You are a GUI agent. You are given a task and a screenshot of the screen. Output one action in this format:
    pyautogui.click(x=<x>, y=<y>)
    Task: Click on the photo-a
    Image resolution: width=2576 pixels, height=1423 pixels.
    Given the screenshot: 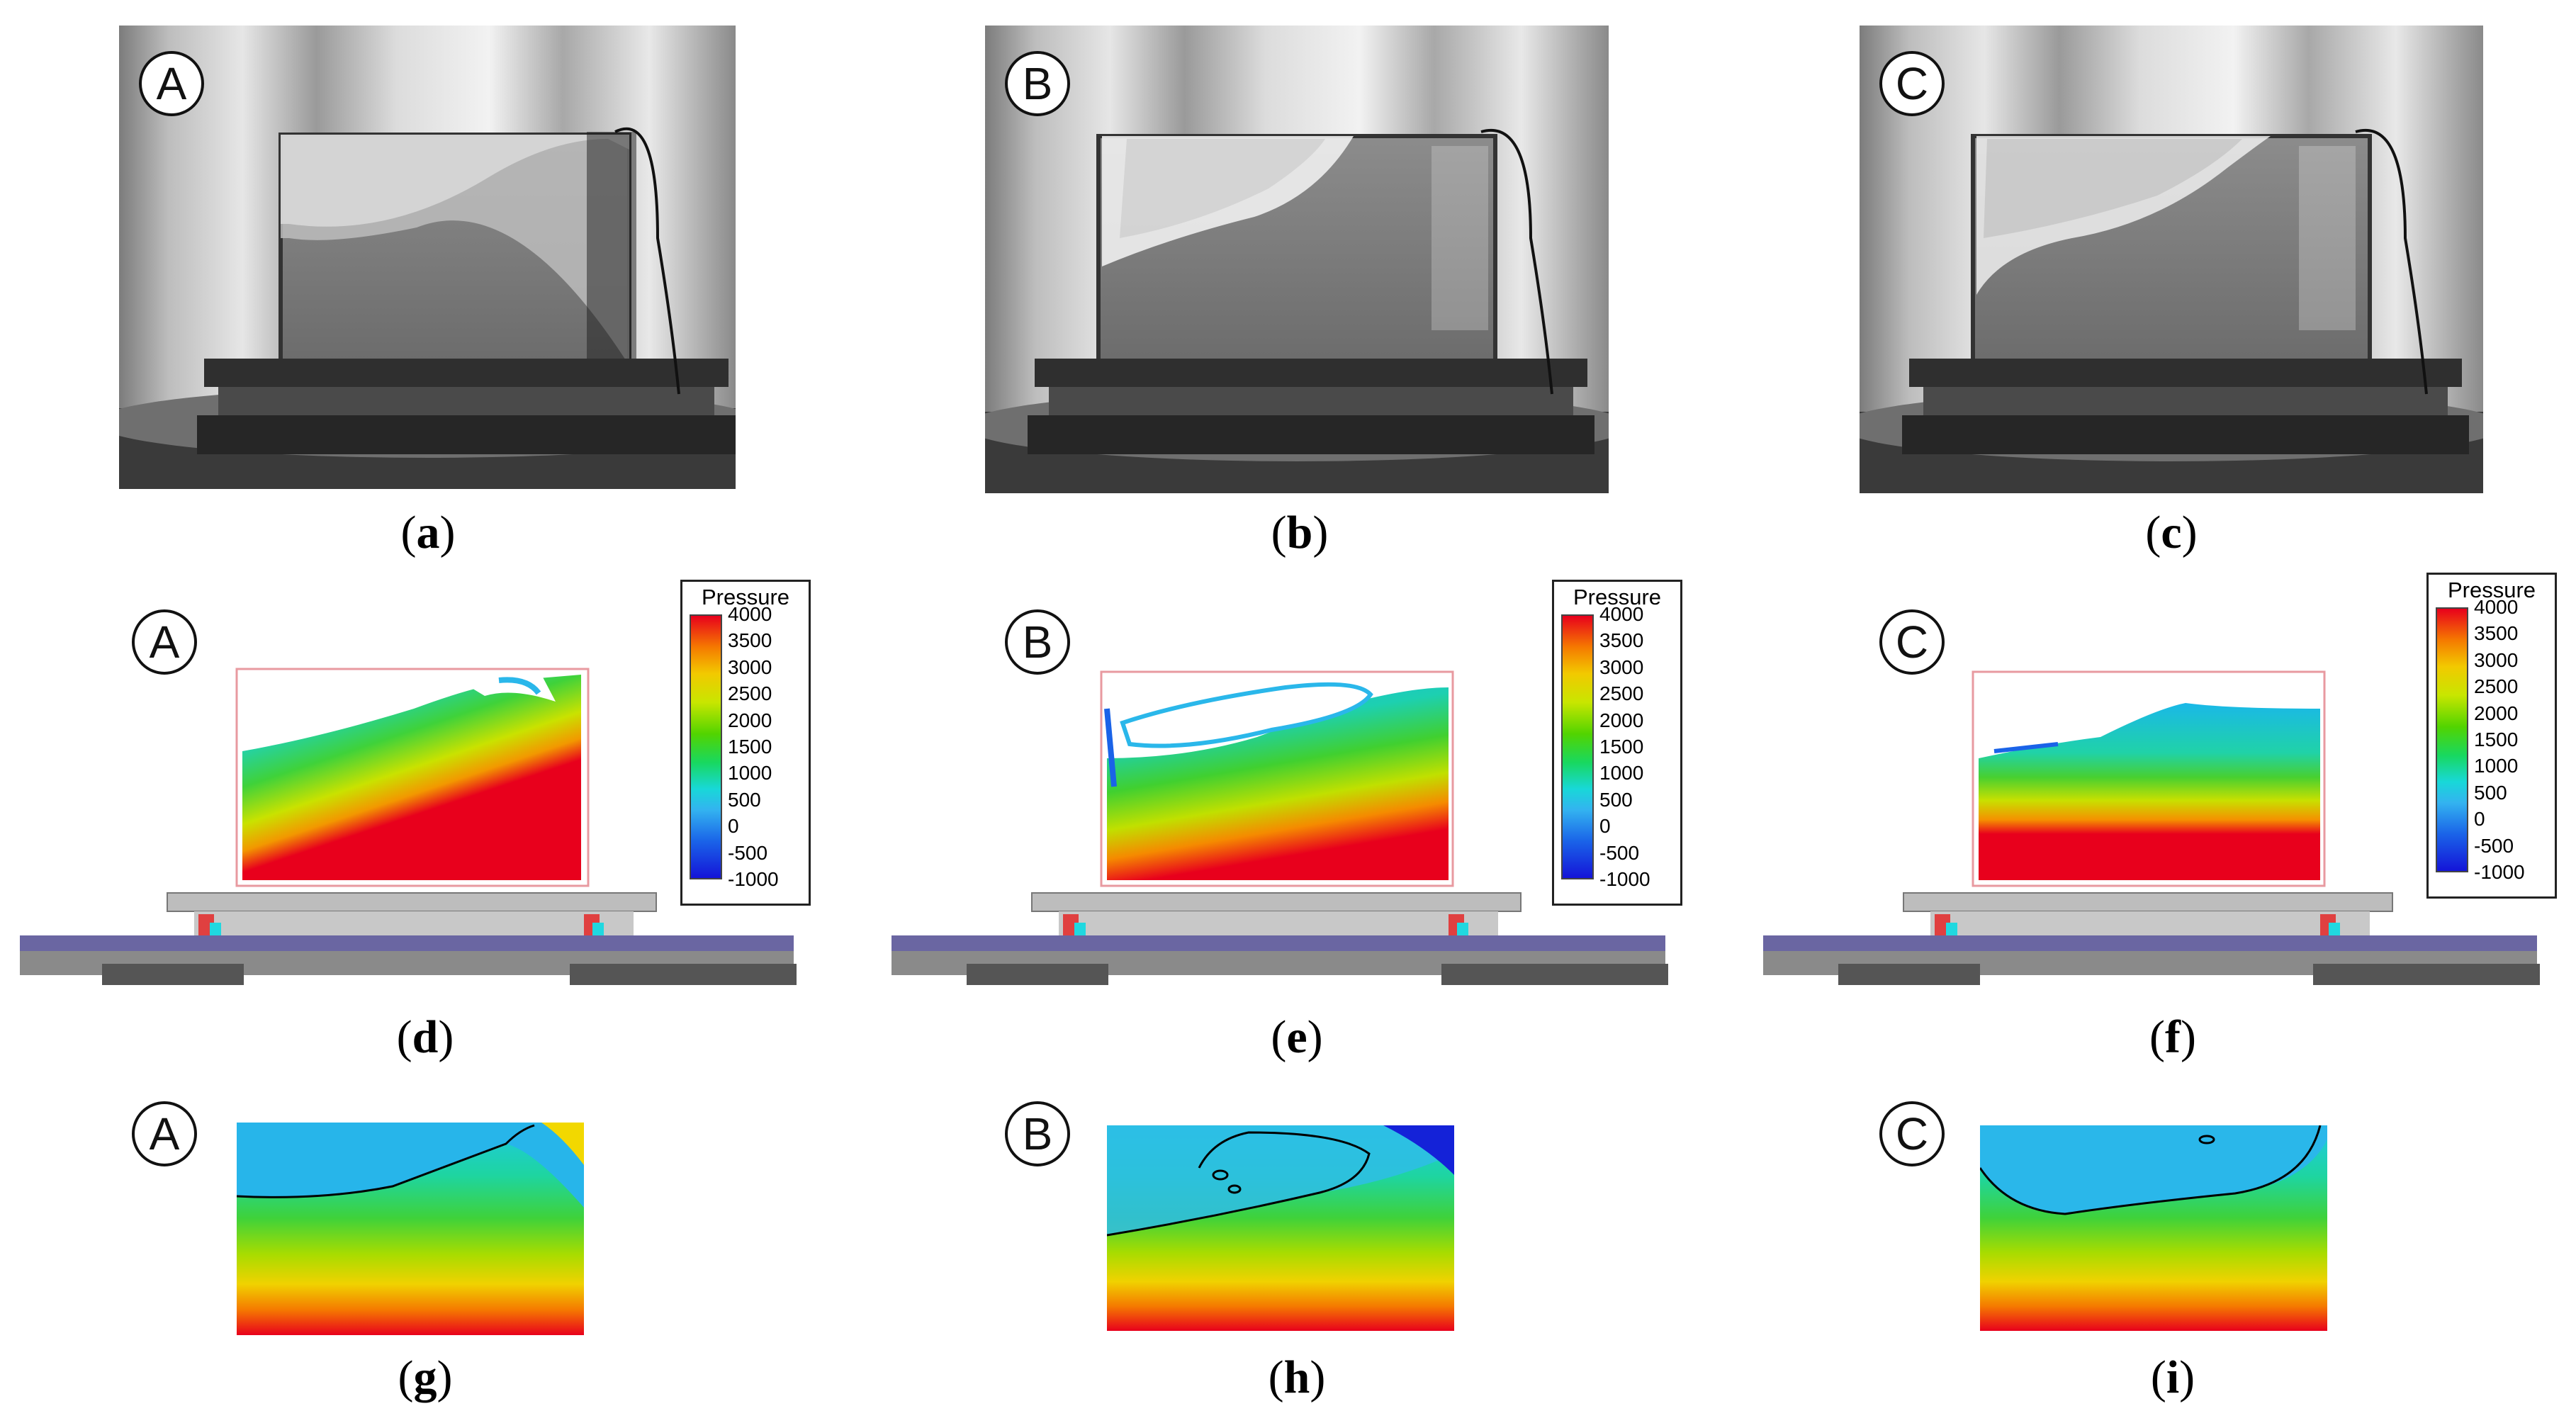 What is the action you would take?
    pyautogui.click(x=427, y=257)
    